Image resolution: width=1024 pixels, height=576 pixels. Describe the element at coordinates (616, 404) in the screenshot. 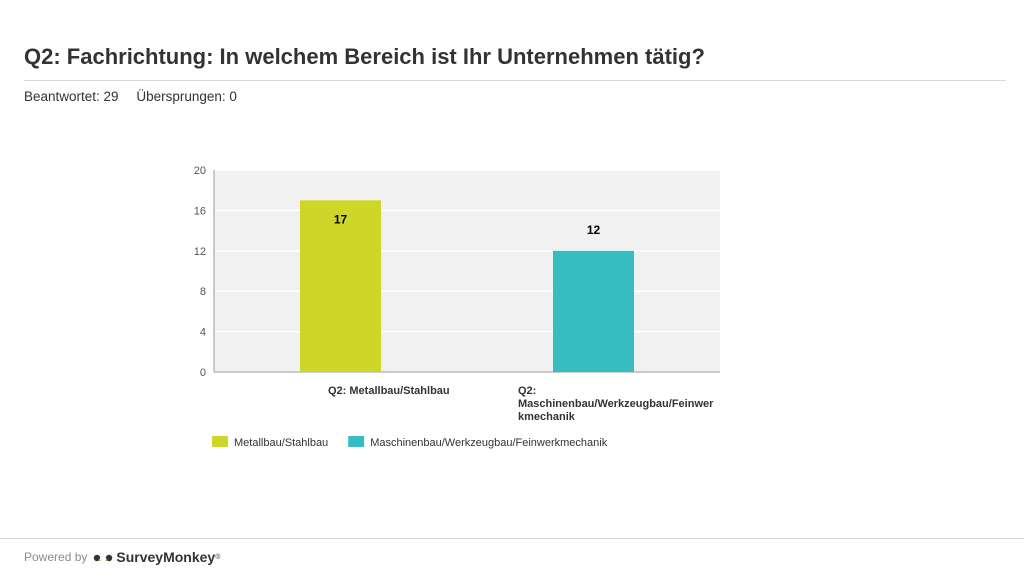

I see `x-tick-label: Maschinenbau/Werkzeugbau/Feinwer` at that location.